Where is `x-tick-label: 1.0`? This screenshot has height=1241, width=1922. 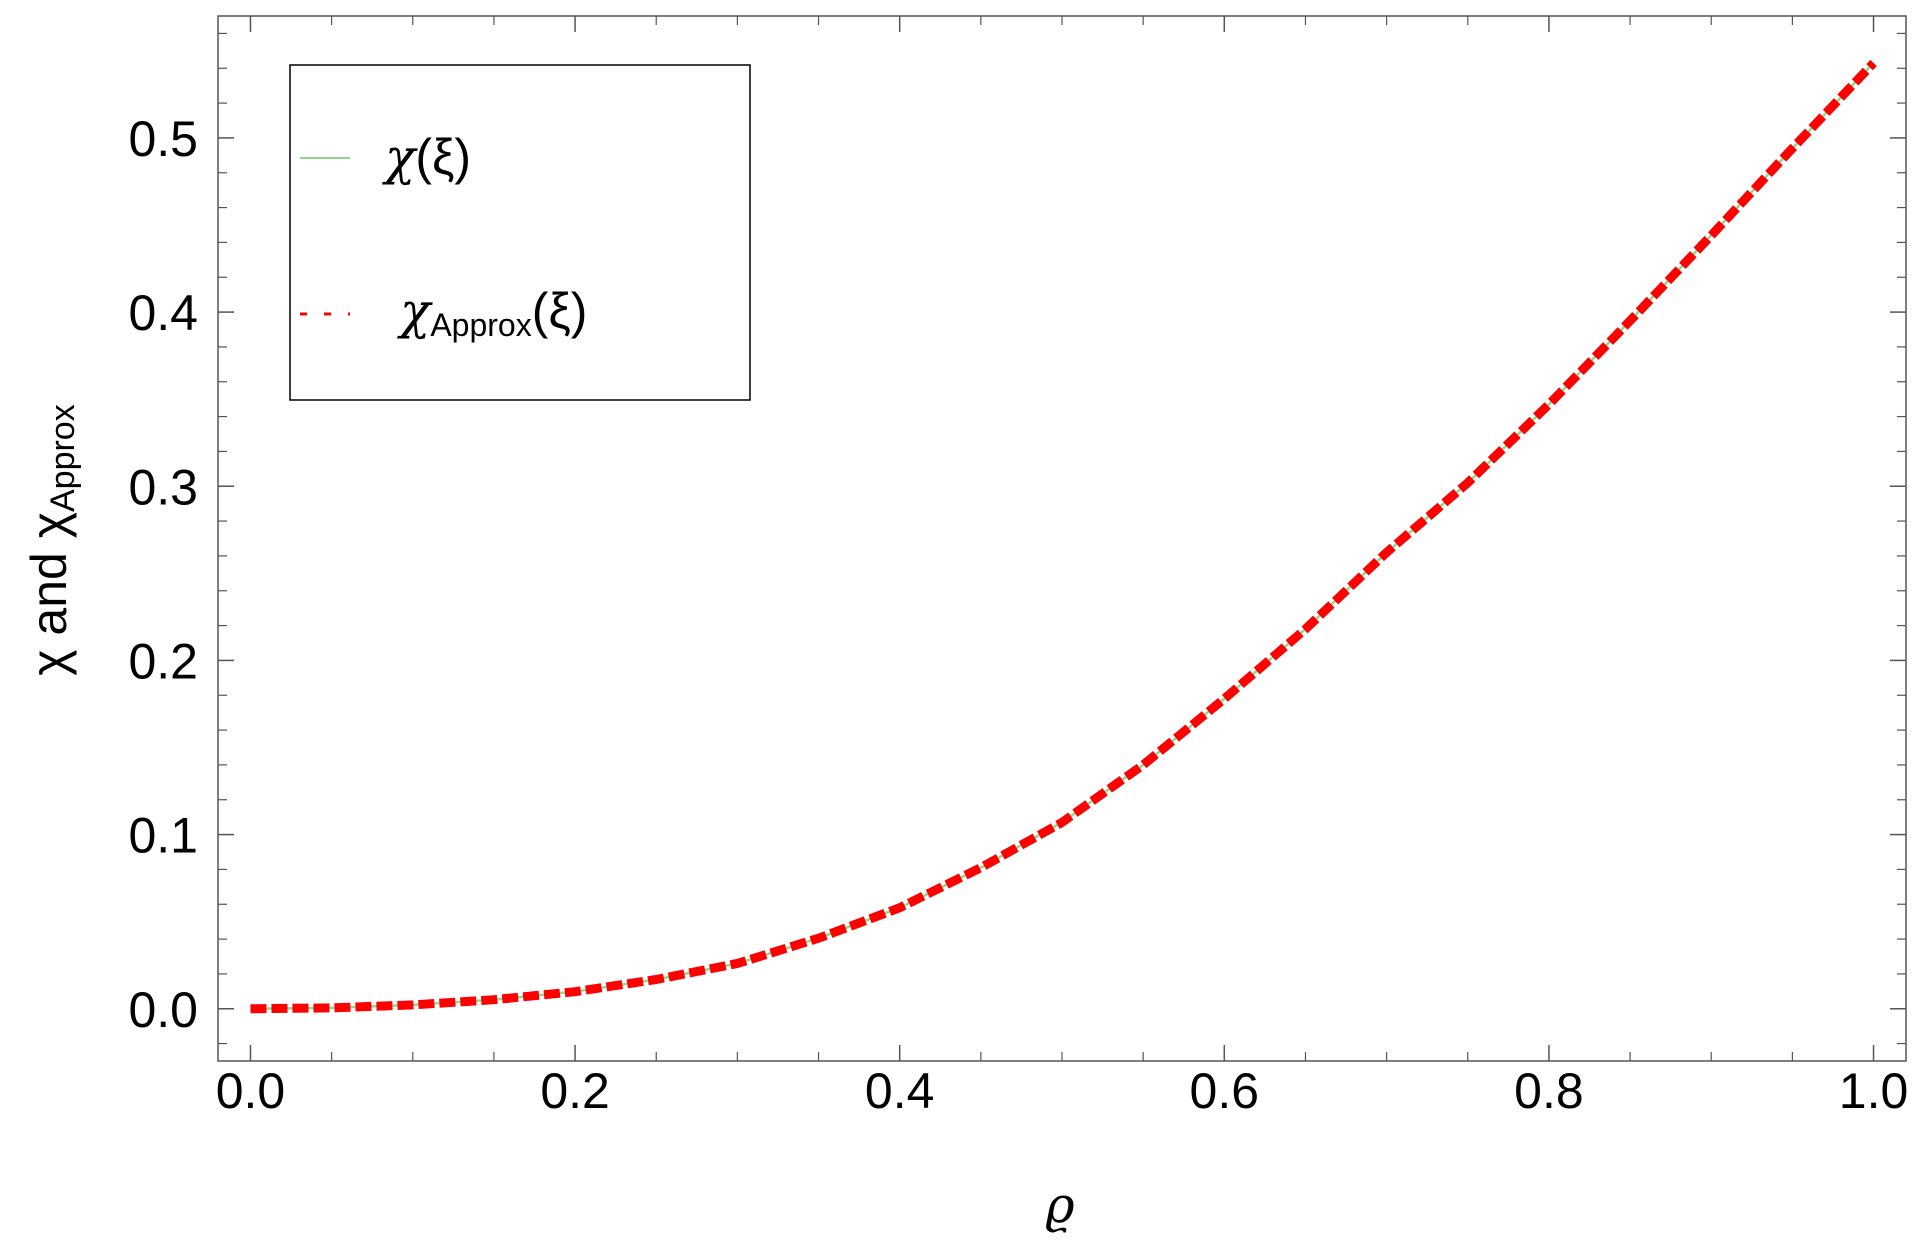 x-tick-label: 1.0 is located at coordinates (1874, 1091).